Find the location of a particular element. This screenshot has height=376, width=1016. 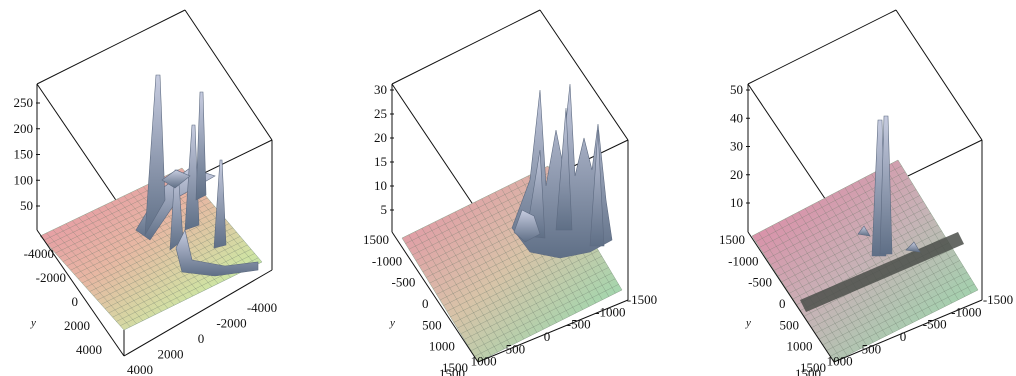

plot1-peaks is located at coordinates (197, 175).